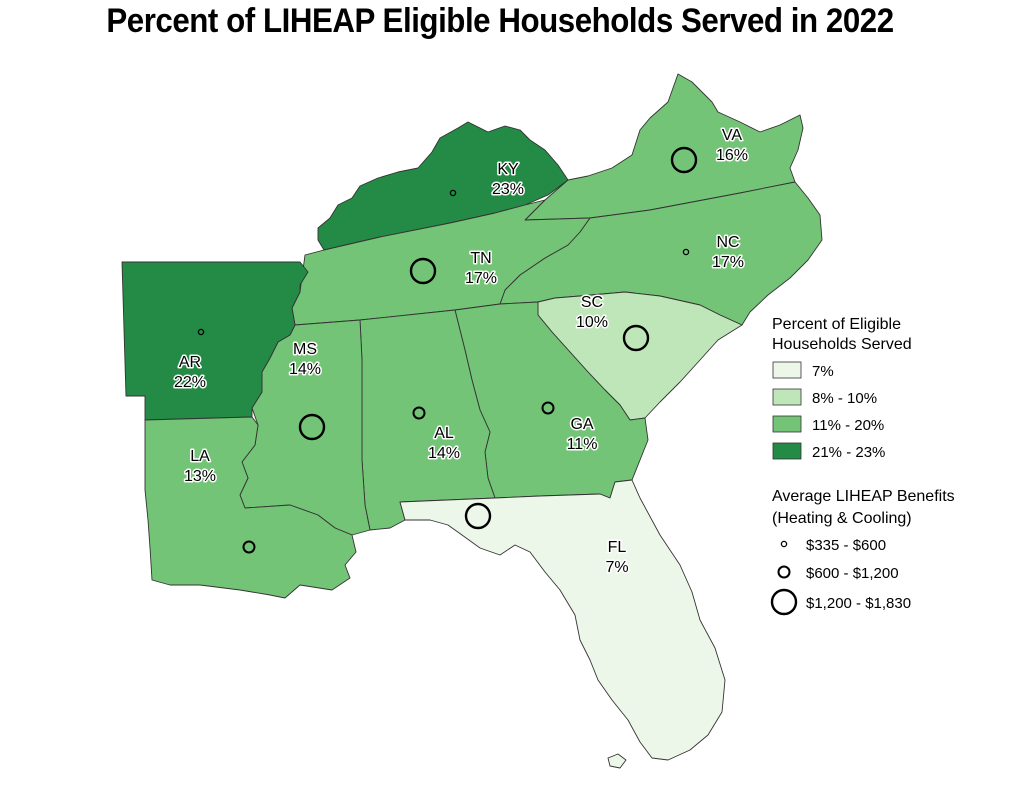  Describe the element at coordinates (617, 761) in the screenshot. I see `state-fl-keys` at that location.